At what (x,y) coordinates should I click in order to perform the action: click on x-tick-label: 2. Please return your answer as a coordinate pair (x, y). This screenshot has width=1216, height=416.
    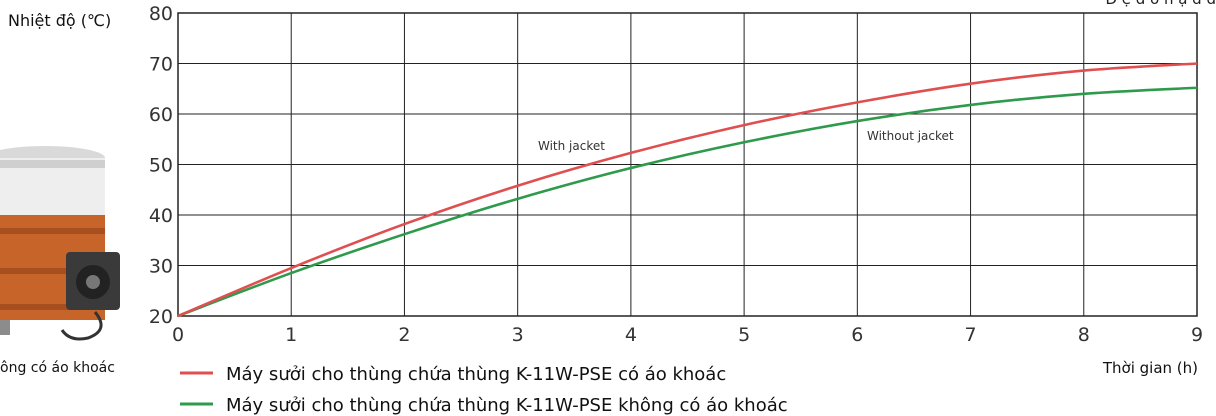
    Looking at the image, I should click on (404, 335).